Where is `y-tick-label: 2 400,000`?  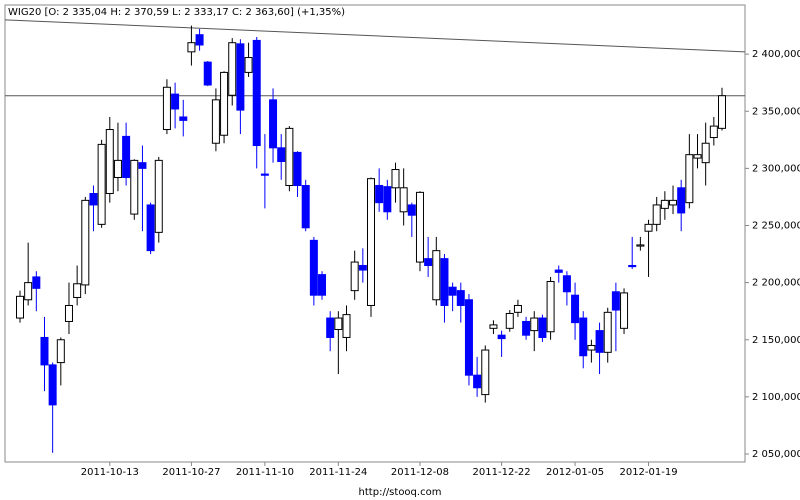
y-tick-label: 2 400,000 is located at coordinates (776, 54).